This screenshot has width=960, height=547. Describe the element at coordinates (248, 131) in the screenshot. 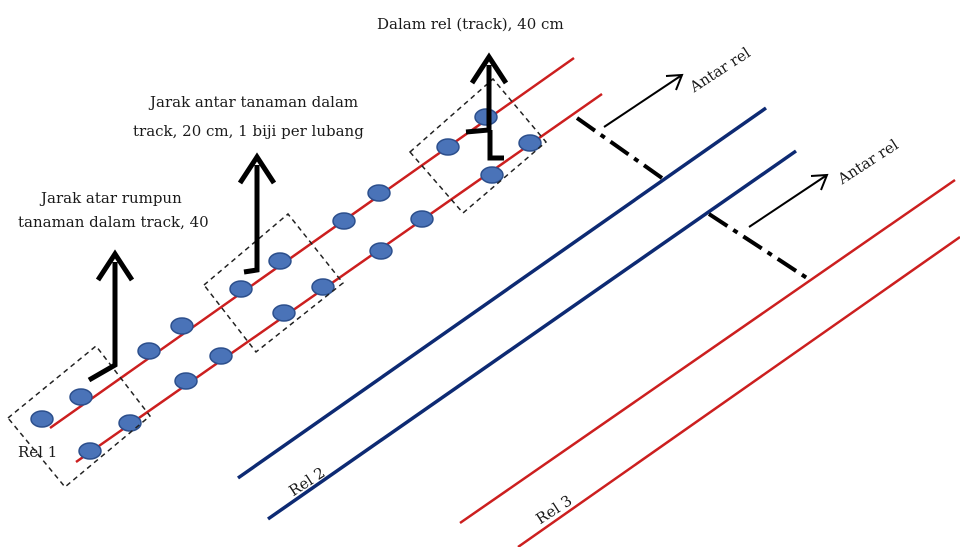

I see `label-plant-spacing-line2: track, 20 cm, 1 biji per lubang` at that location.